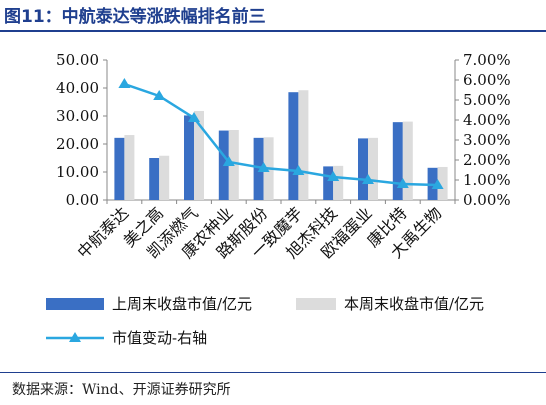 This screenshot has height=405, width=546. Describe the element at coordinates (316, 304) in the screenshot. I see `legend-swatch-this-week` at that location.